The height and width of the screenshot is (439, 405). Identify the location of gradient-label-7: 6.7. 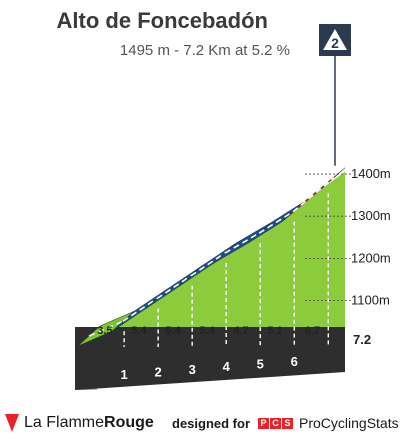
(312, 331).